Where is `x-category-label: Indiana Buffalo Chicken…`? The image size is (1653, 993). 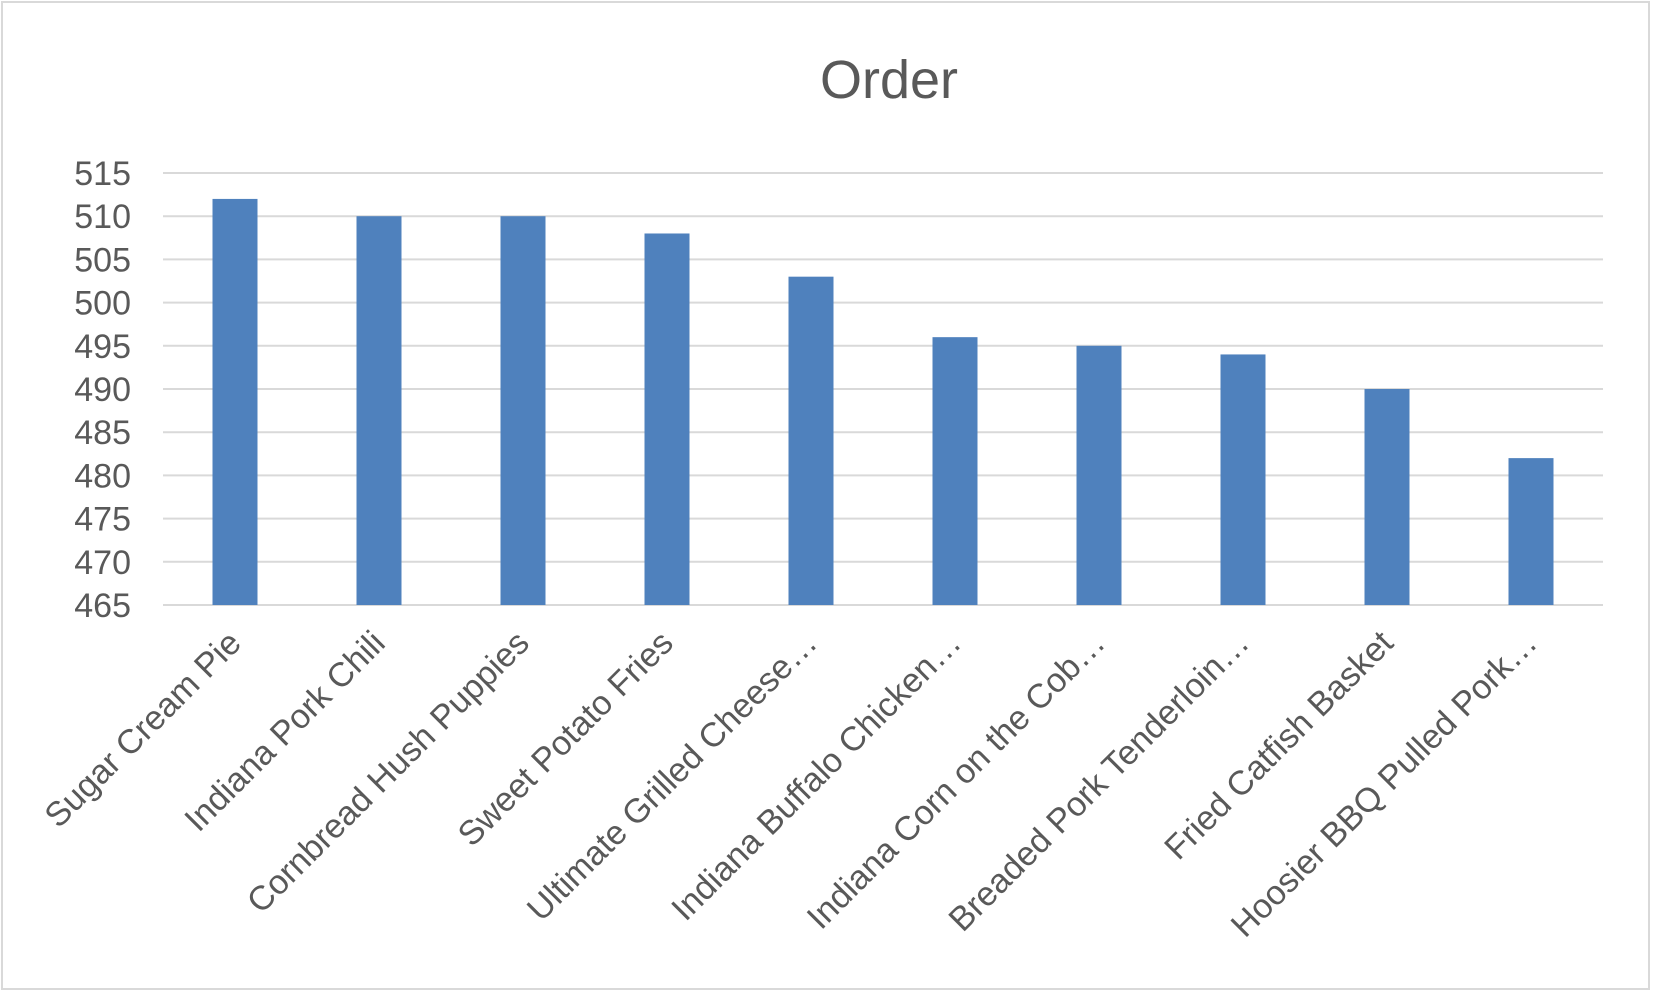 x-category-label: Indiana Buffalo Chicken… is located at coordinates (816, 776).